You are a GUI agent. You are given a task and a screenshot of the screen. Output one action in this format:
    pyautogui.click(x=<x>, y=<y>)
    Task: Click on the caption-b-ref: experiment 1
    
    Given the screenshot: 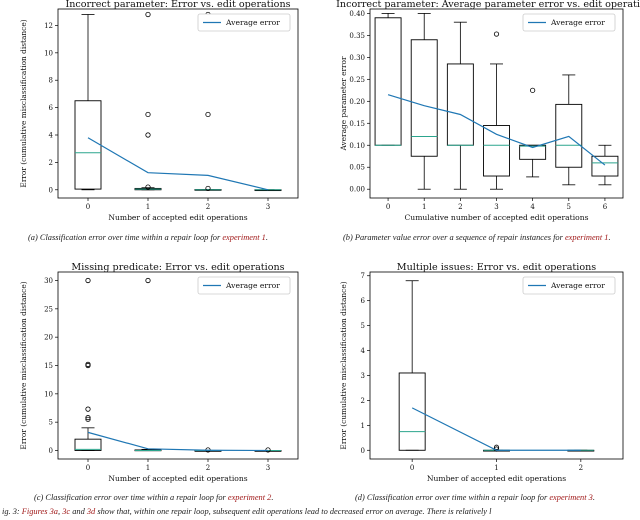 What is the action you would take?
    pyautogui.click(x=586, y=237)
    